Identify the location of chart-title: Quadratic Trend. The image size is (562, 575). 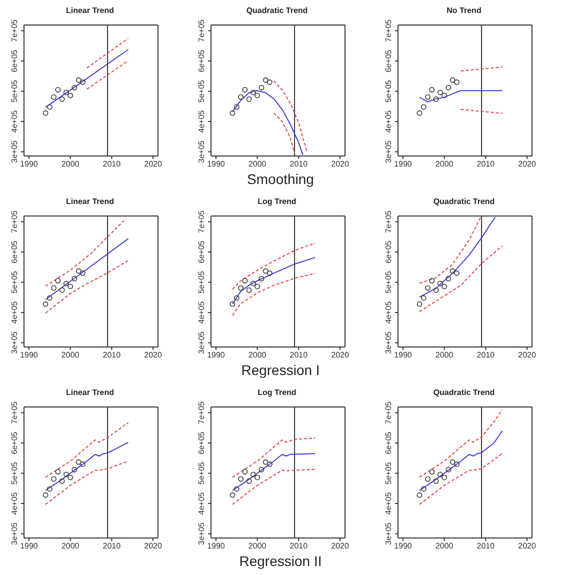
(464, 392).